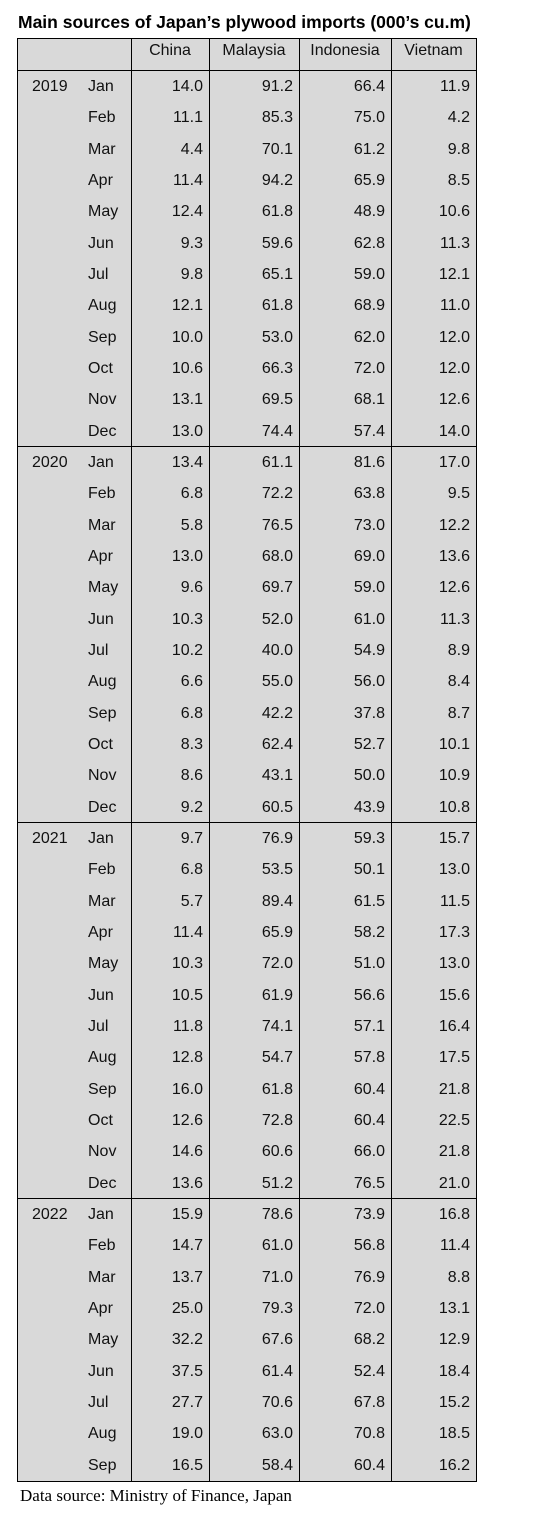 This screenshot has height=1515, width=549. I want to click on value-cell: 10.9, so click(454, 776).